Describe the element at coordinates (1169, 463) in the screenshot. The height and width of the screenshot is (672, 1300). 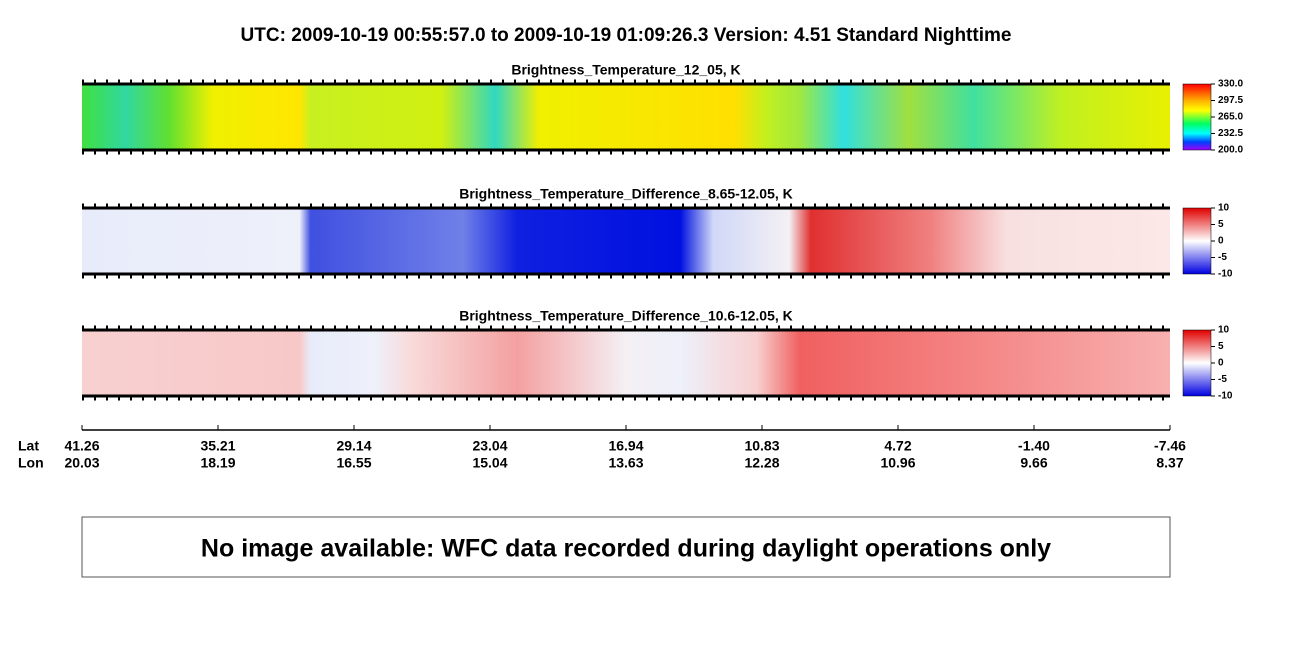
I see `lon-label: 8.37` at that location.